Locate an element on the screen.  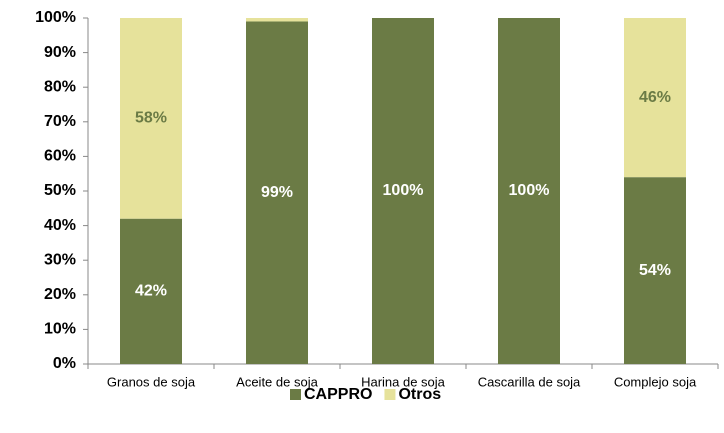
data-label: 54% is located at coordinates (655, 270).